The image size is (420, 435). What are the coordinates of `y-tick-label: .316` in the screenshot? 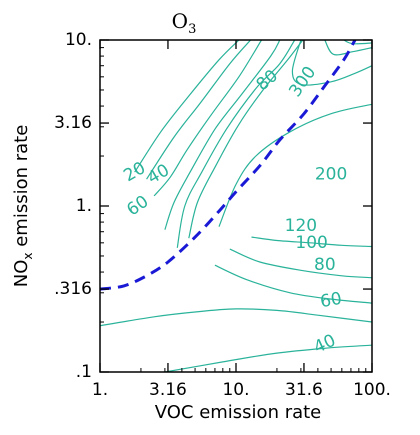 It's located at (73, 289).